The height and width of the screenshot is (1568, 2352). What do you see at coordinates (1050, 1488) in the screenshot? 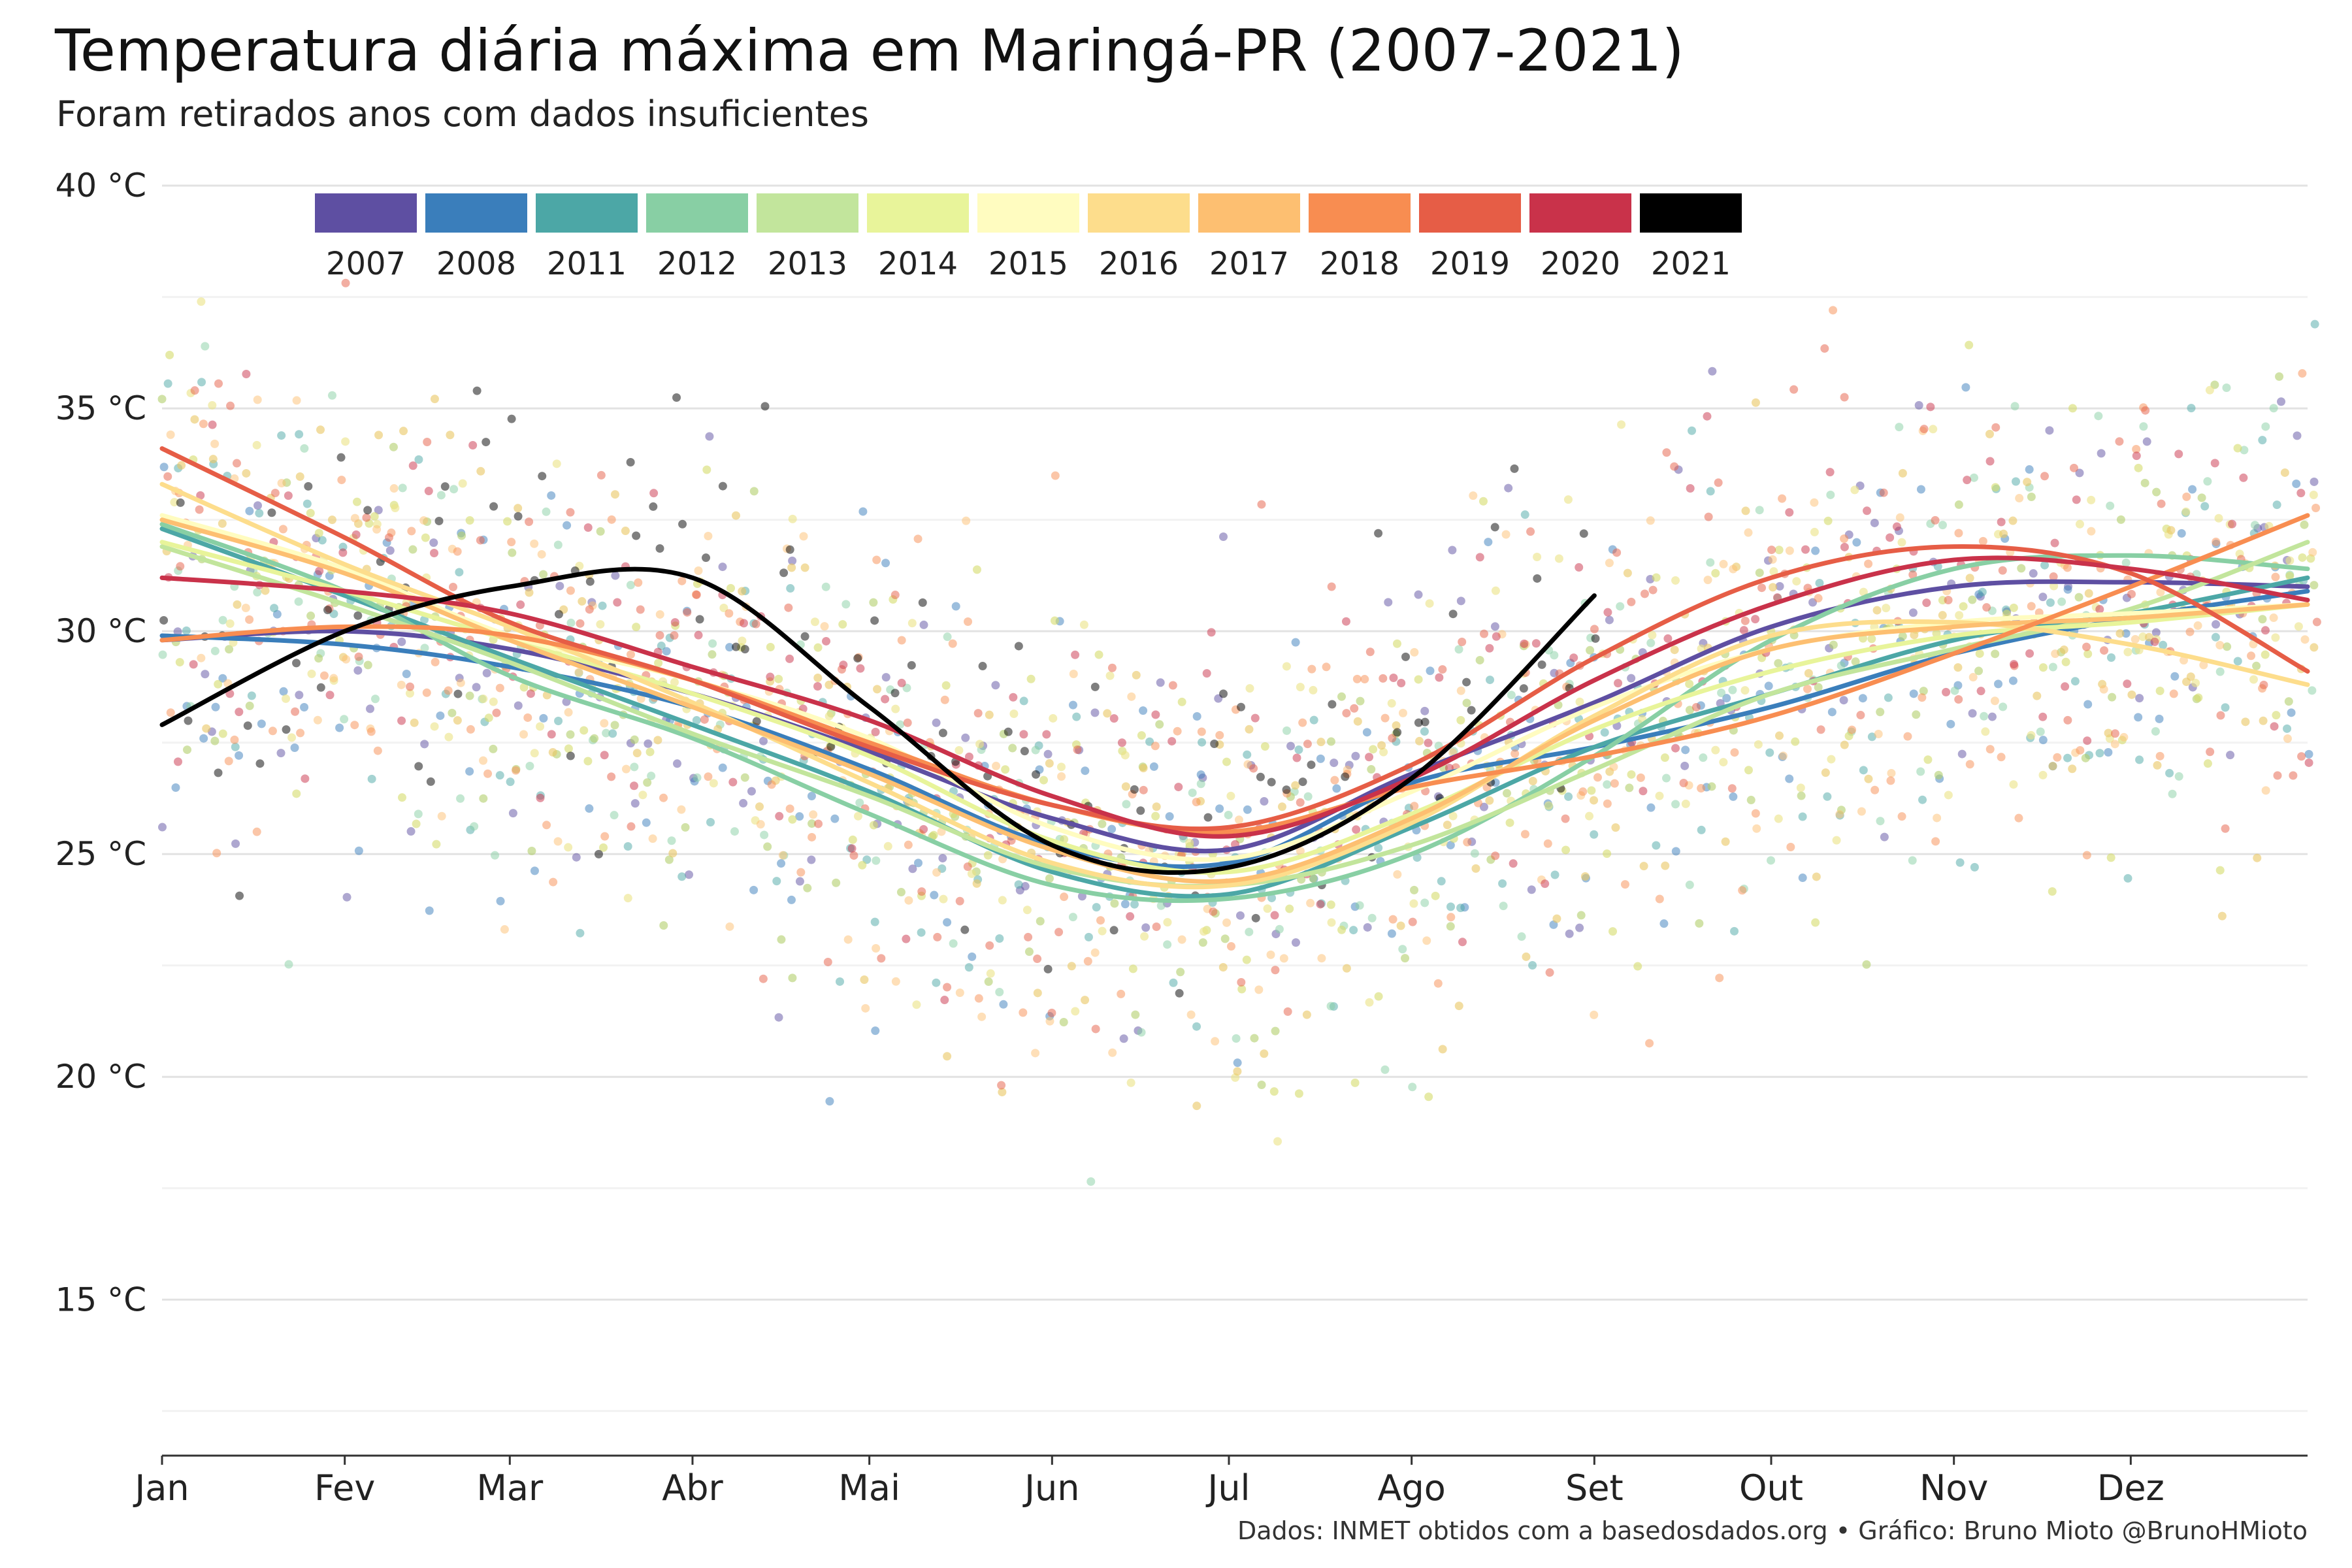
I see `x-tick-label: Jun` at bounding box center [1050, 1488].